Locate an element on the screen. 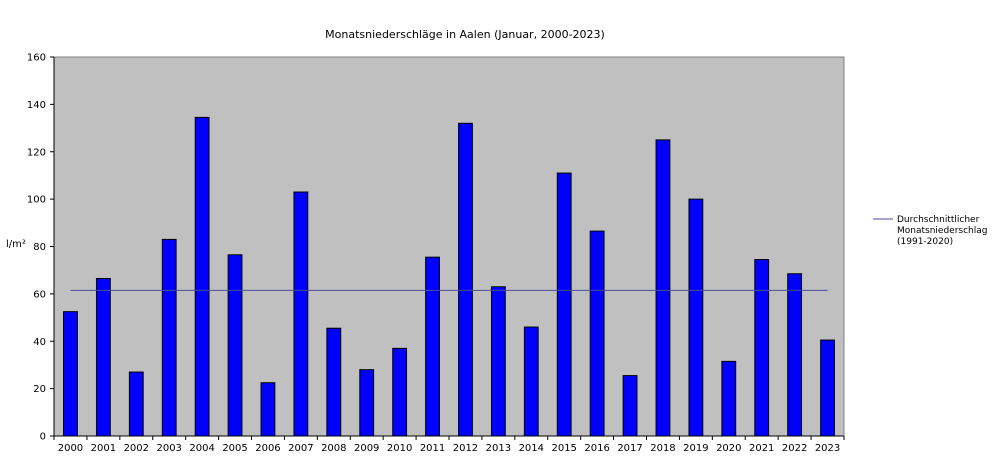 The width and height of the screenshot is (1000, 472). y-tick-label: 160 is located at coordinates (36, 58).